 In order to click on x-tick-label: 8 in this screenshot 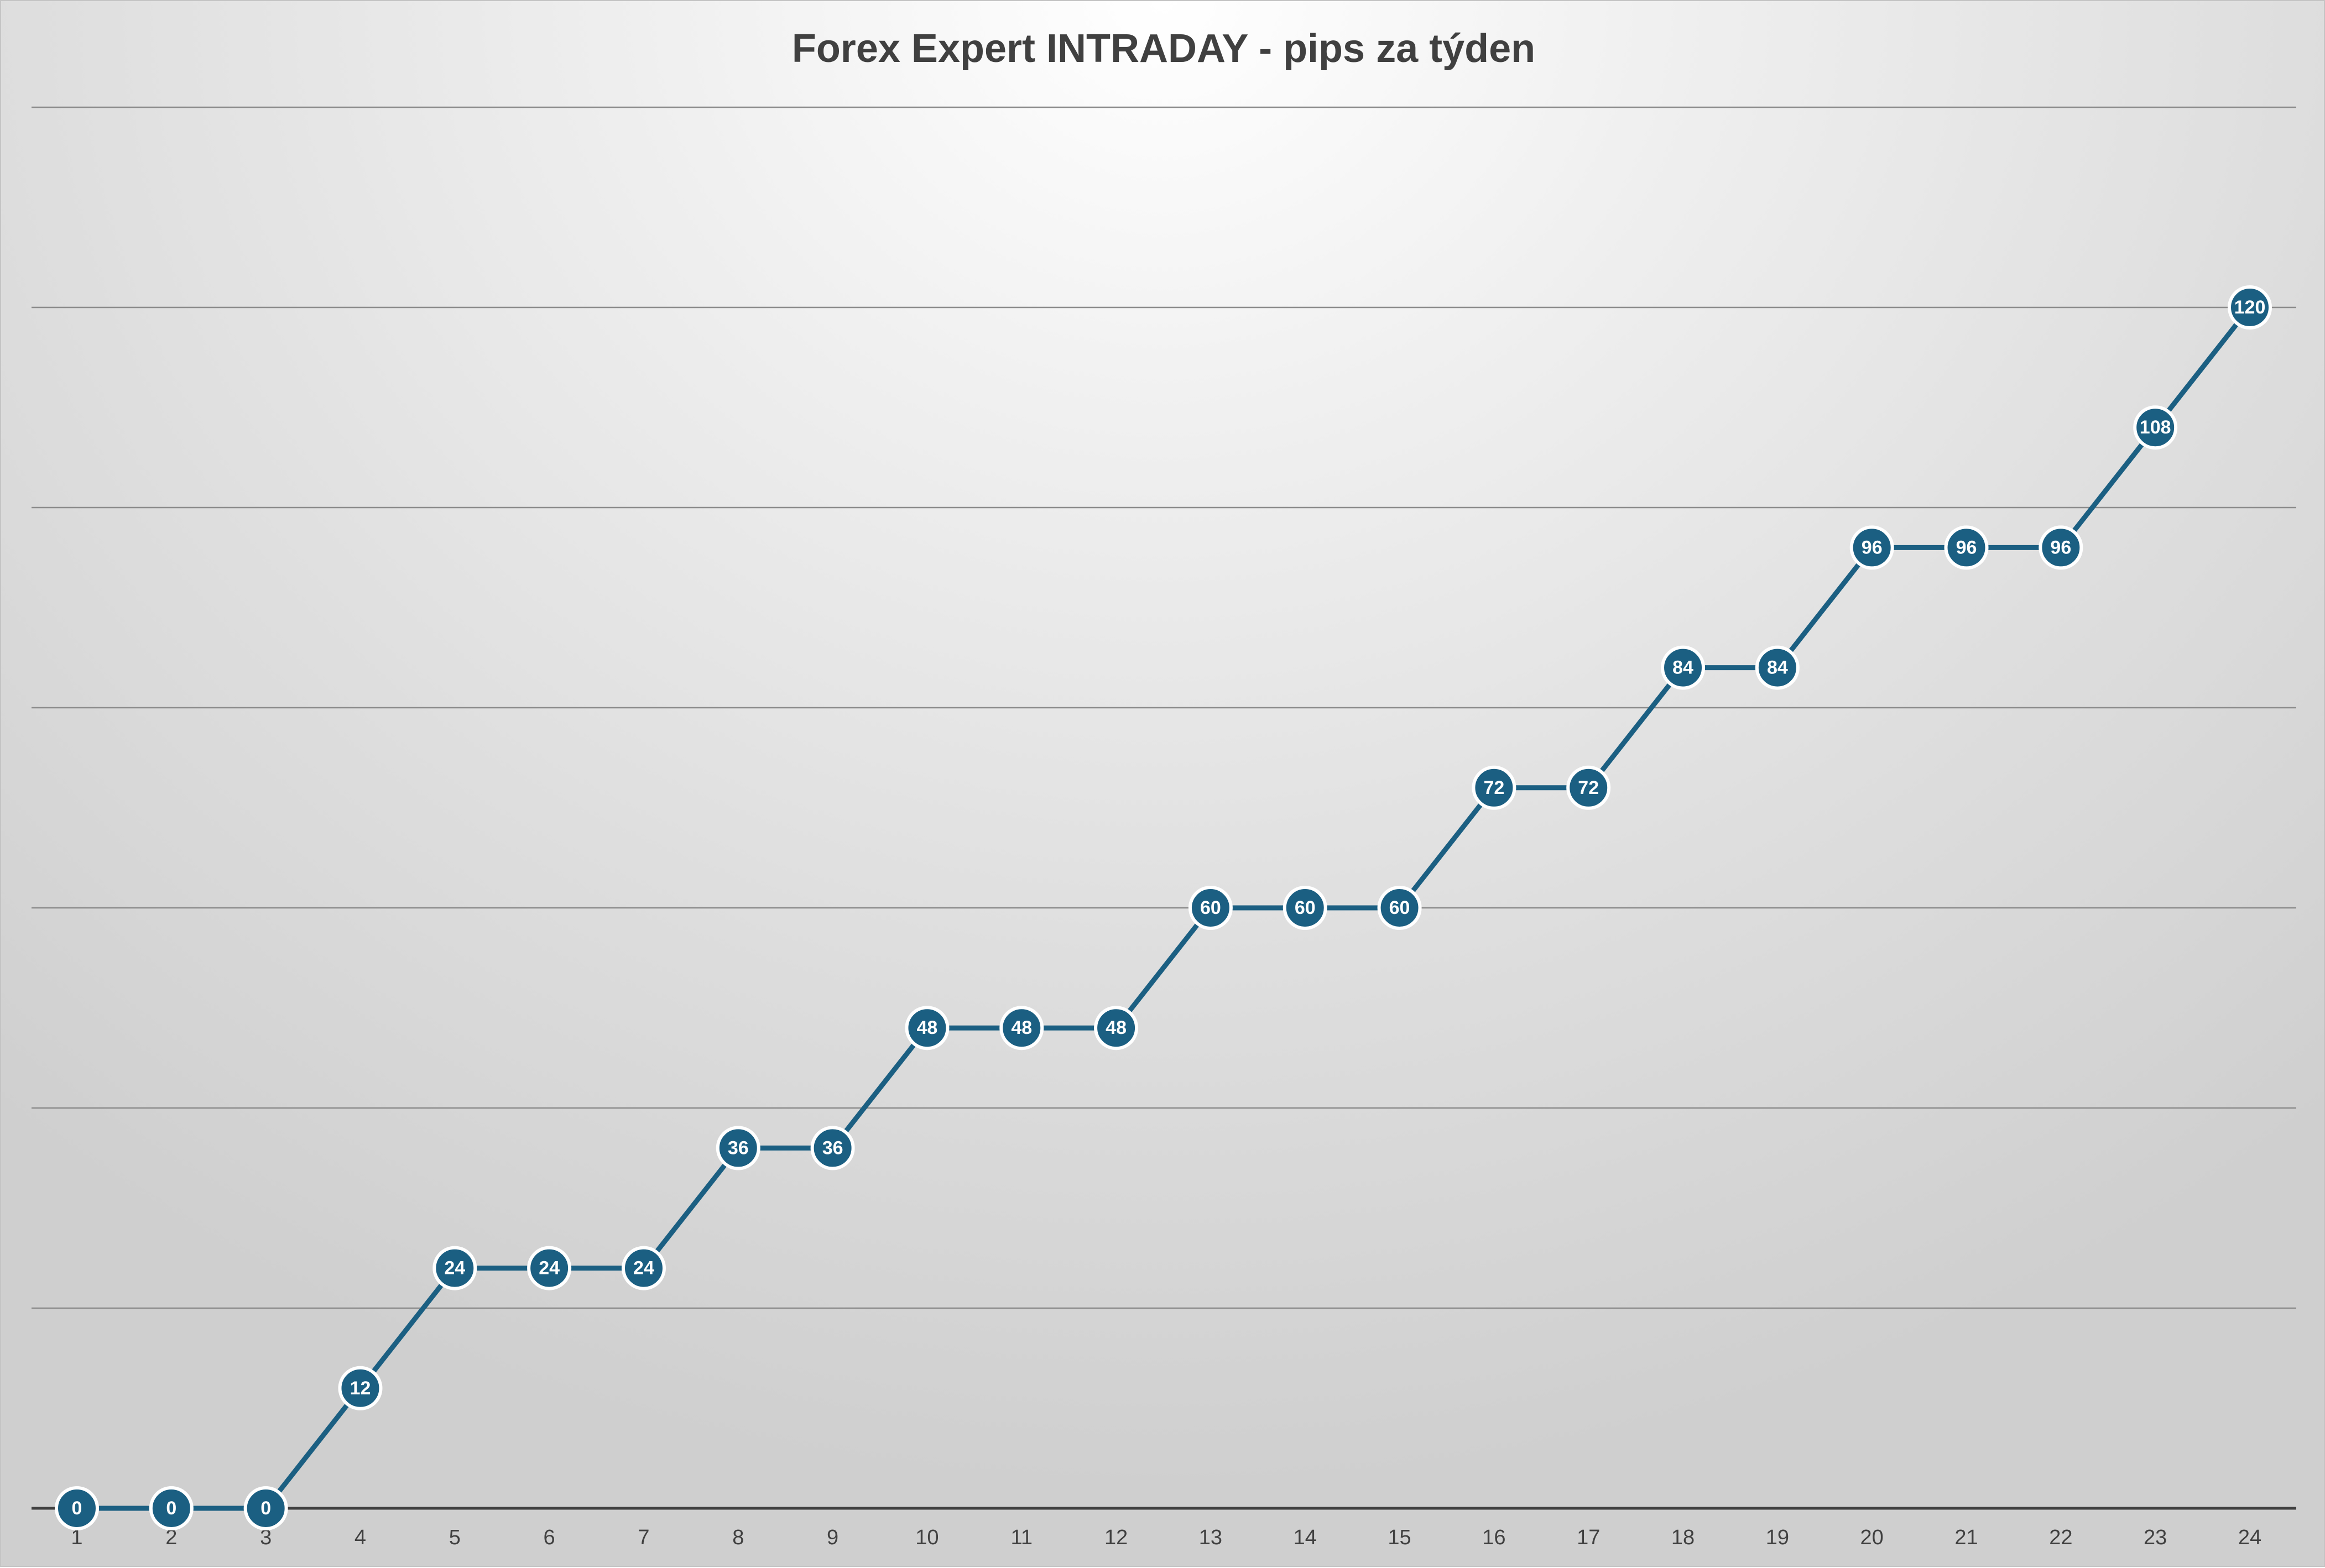, I will do `click(738, 1537)`.